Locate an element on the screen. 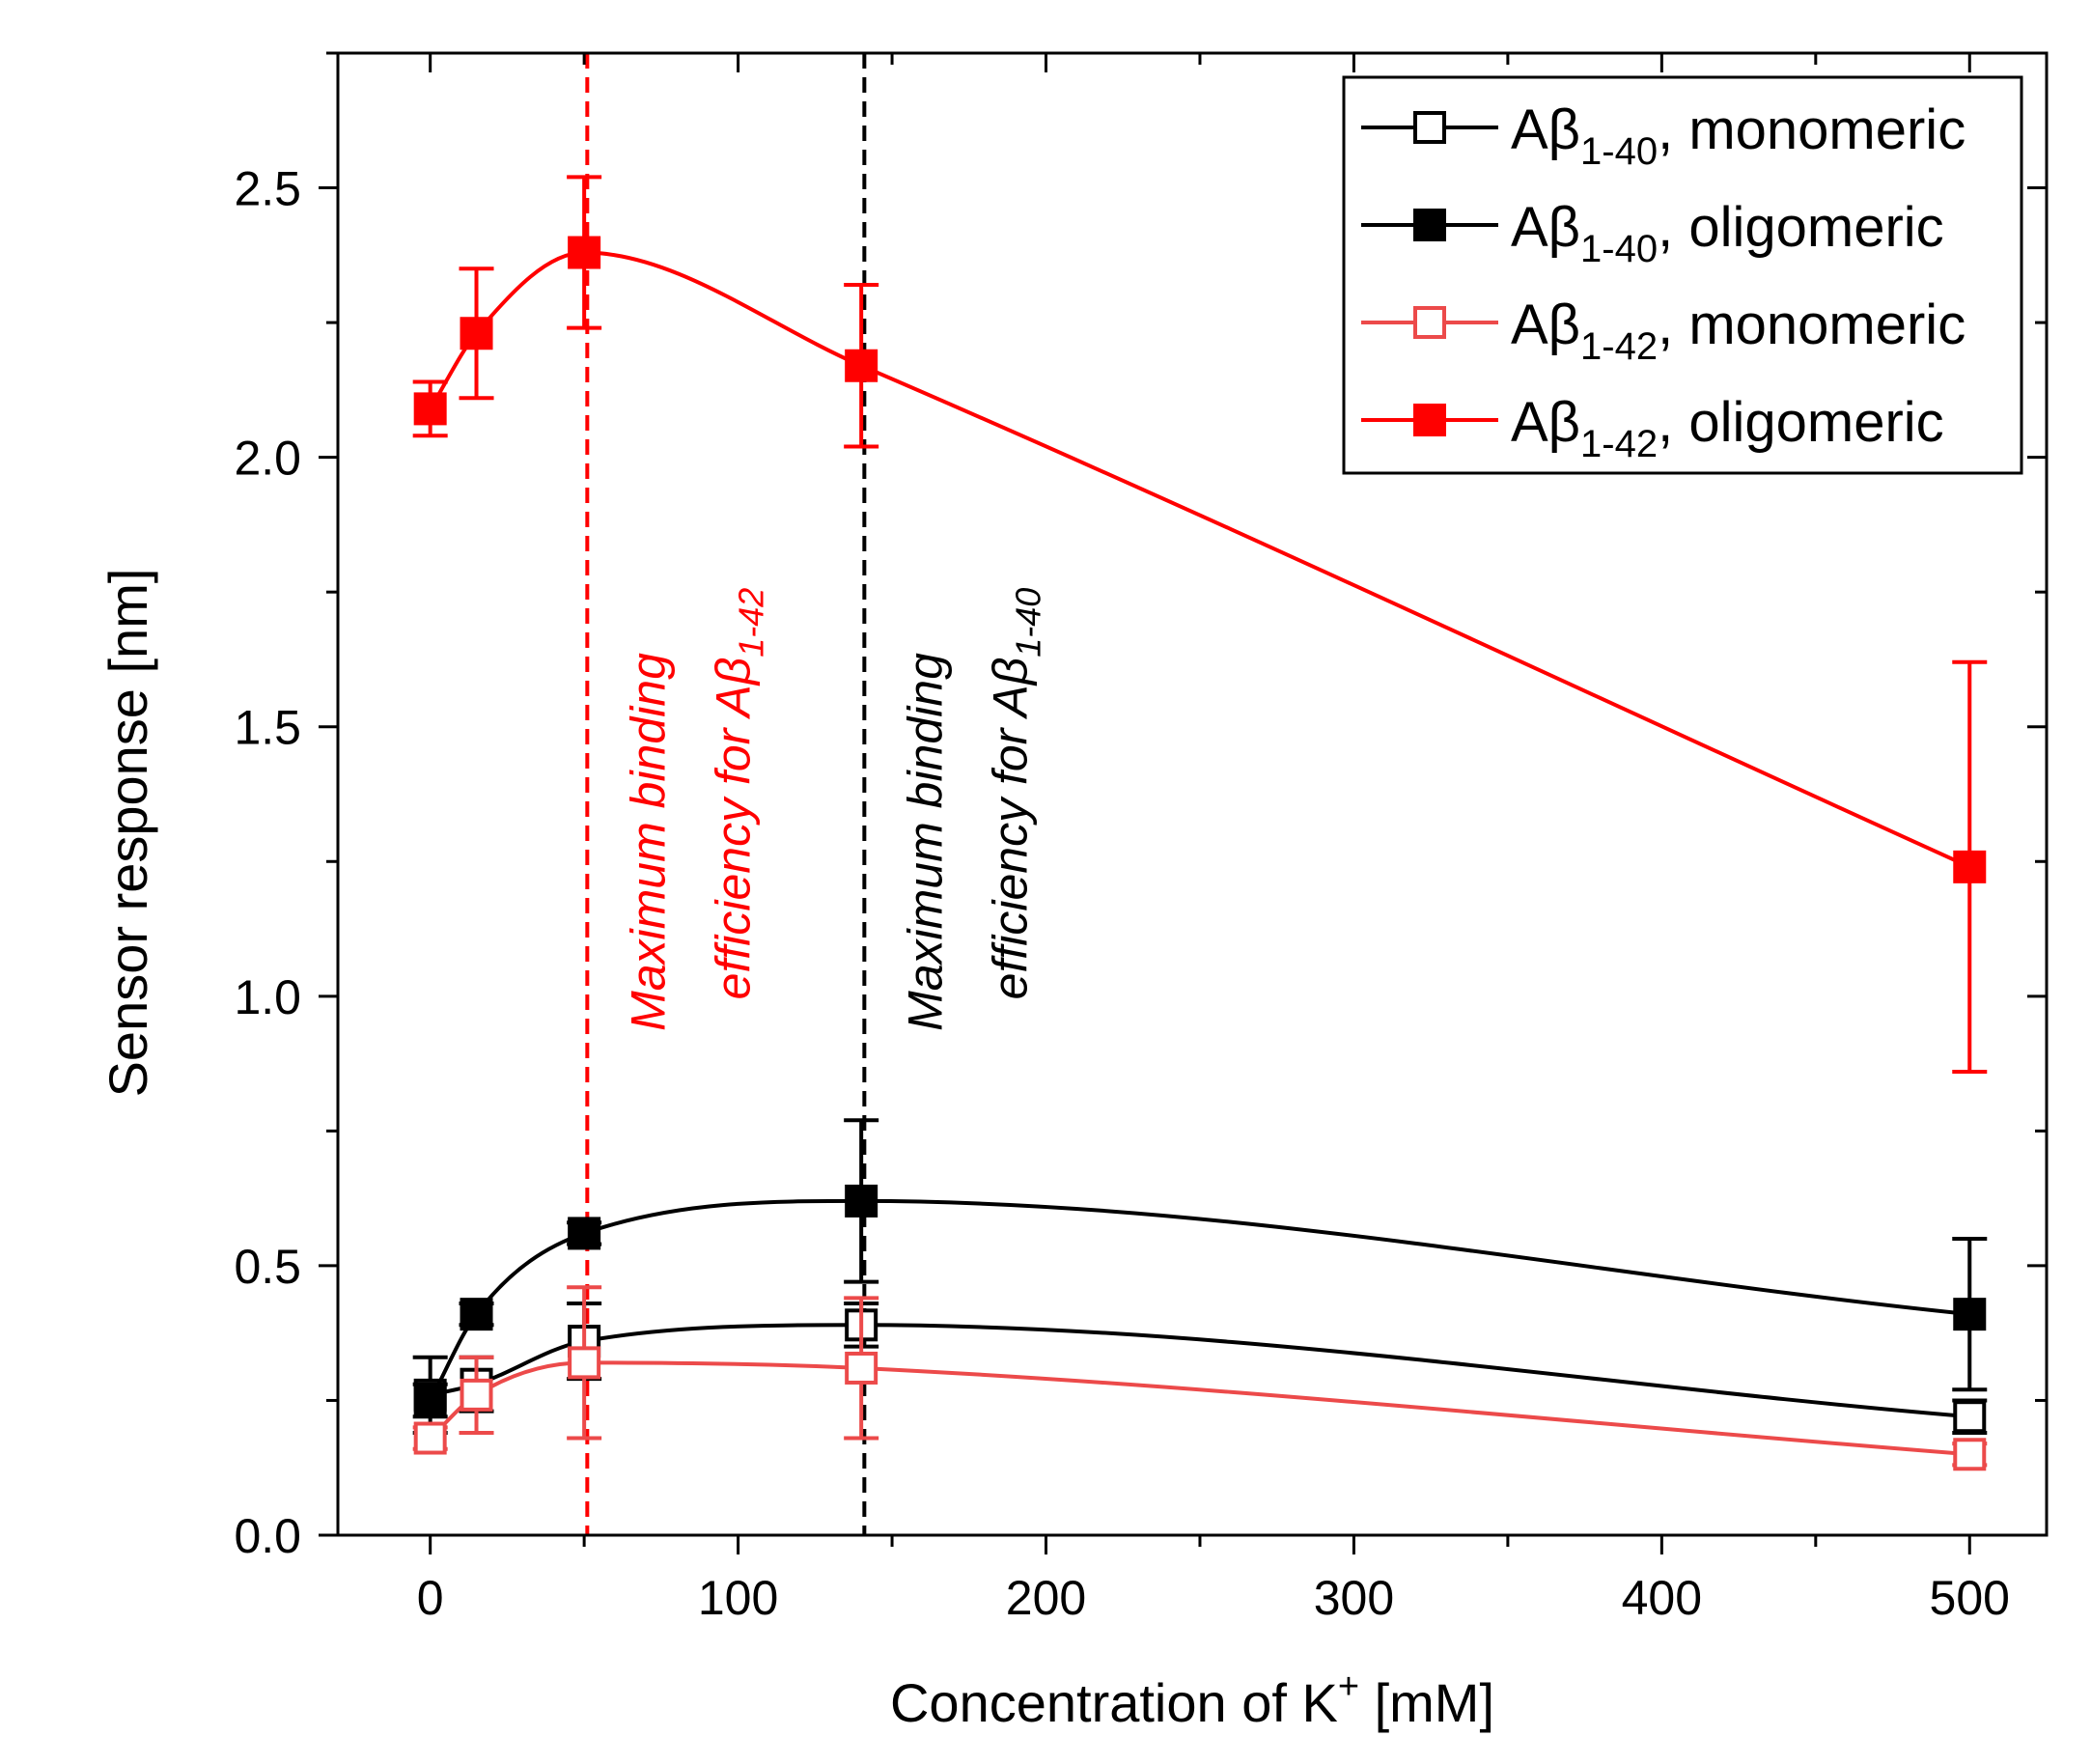 The height and width of the screenshot is (1764, 2091). y-tick-label: 1.0 is located at coordinates (267, 997).